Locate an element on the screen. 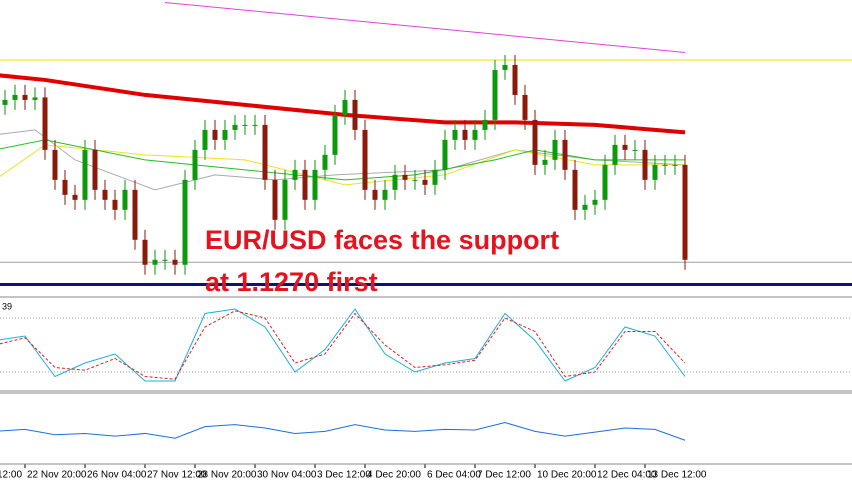  x-tick-label: 12 Dec 04:00 is located at coordinates (627, 475).